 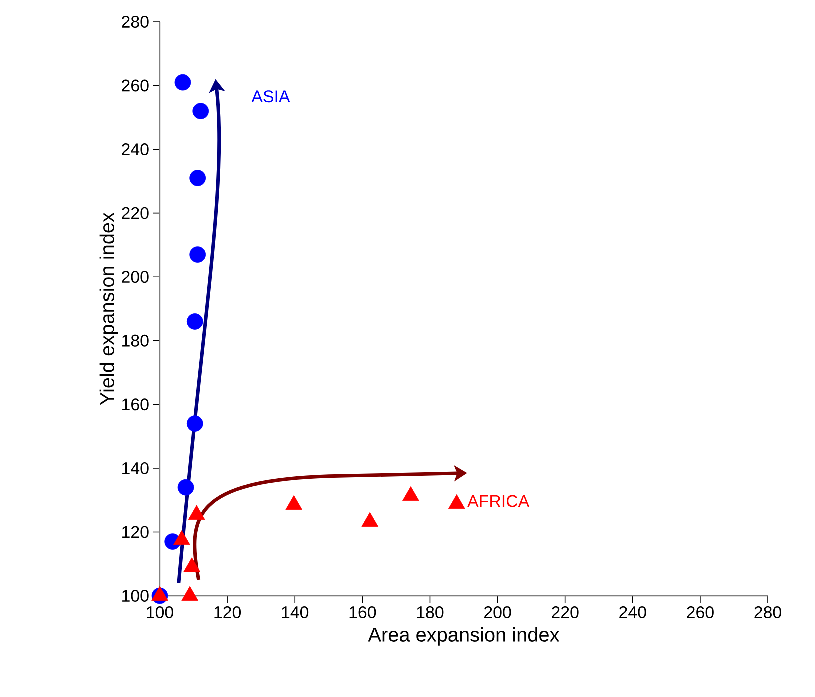 I want to click on y-tick-label: 160, so click(x=135, y=404).